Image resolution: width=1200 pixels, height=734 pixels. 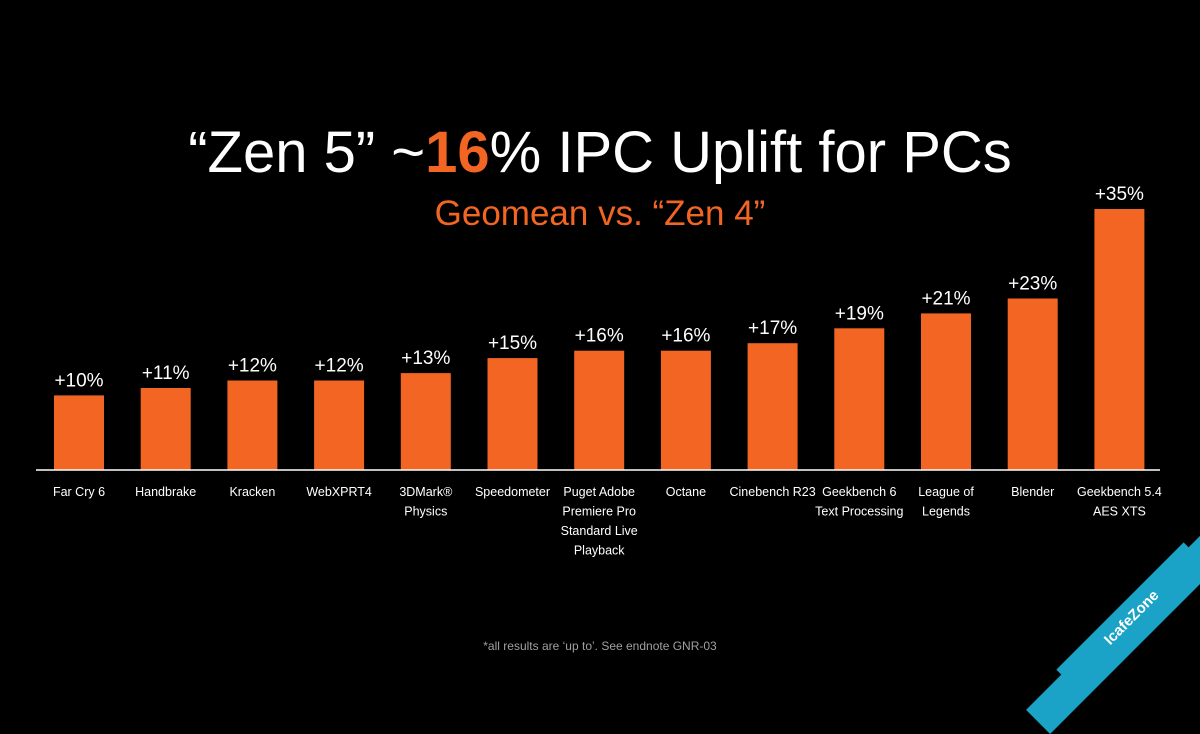 What do you see at coordinates (600, 213) in the screenshot?
I see `slide-subtitle: Geomean vs. “Zen 4”` at bounding box center [600, 213].